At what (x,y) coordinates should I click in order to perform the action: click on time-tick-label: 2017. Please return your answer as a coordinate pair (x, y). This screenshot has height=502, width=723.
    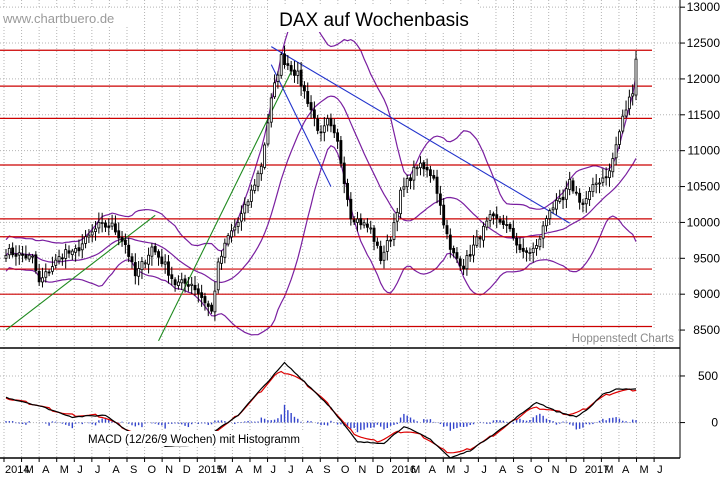
    Looking at the image, I should click on (597, 470).